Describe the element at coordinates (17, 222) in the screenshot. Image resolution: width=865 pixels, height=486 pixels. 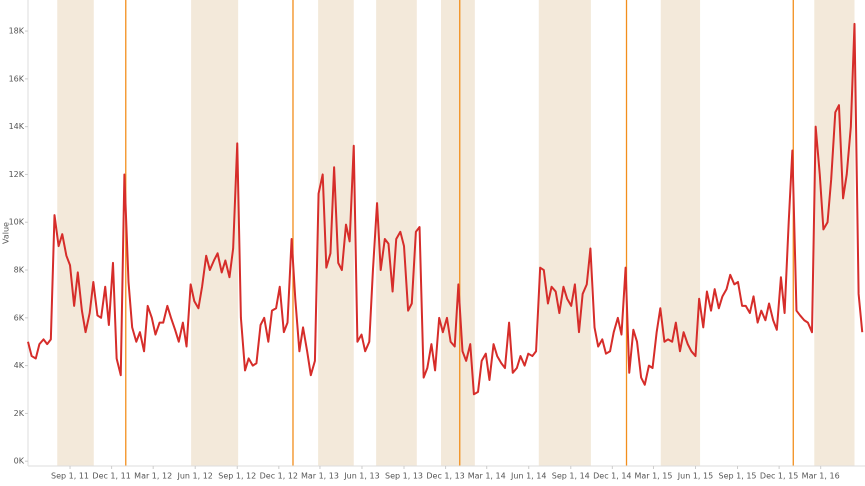
I see `y-tick-label: 10K` at that location.